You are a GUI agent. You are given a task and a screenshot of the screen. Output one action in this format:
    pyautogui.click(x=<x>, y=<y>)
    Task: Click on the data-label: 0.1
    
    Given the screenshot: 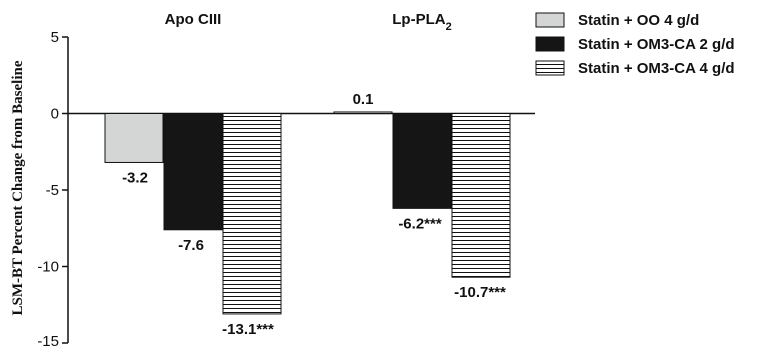 What is the action you would take?
    pyautogui.click(x=363, y=99)
    